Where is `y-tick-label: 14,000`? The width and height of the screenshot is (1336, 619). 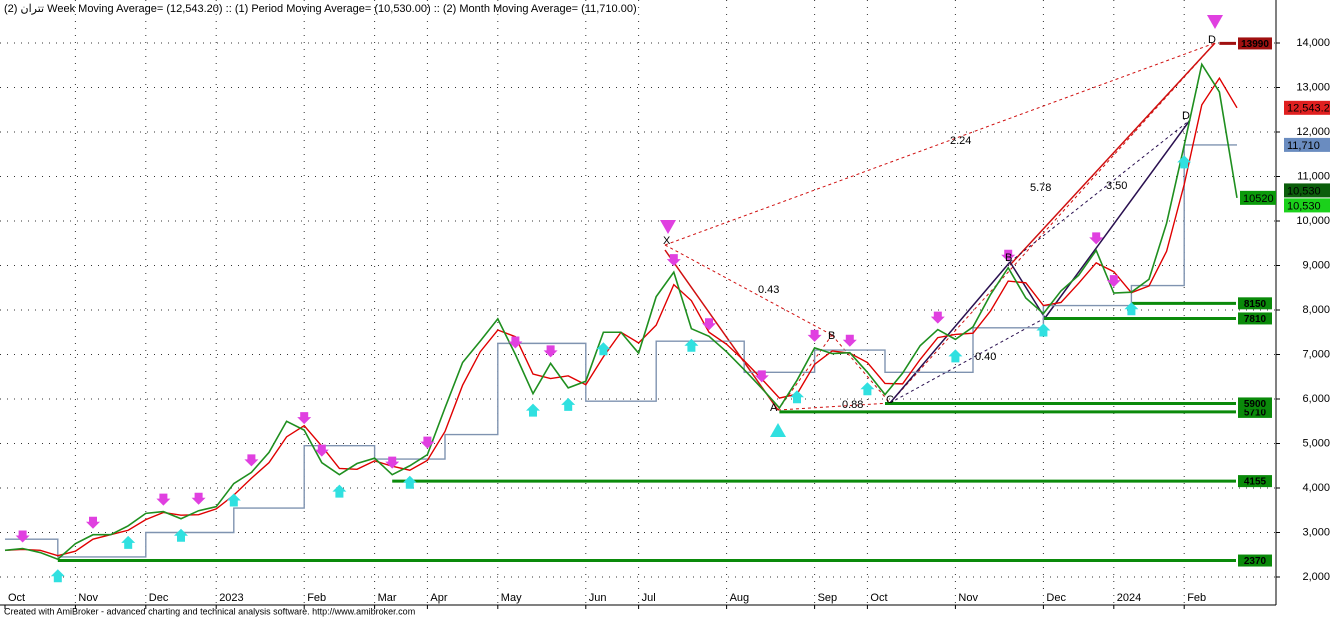
y-tick-label: 14,000 is located at coordinates (1313, 43).